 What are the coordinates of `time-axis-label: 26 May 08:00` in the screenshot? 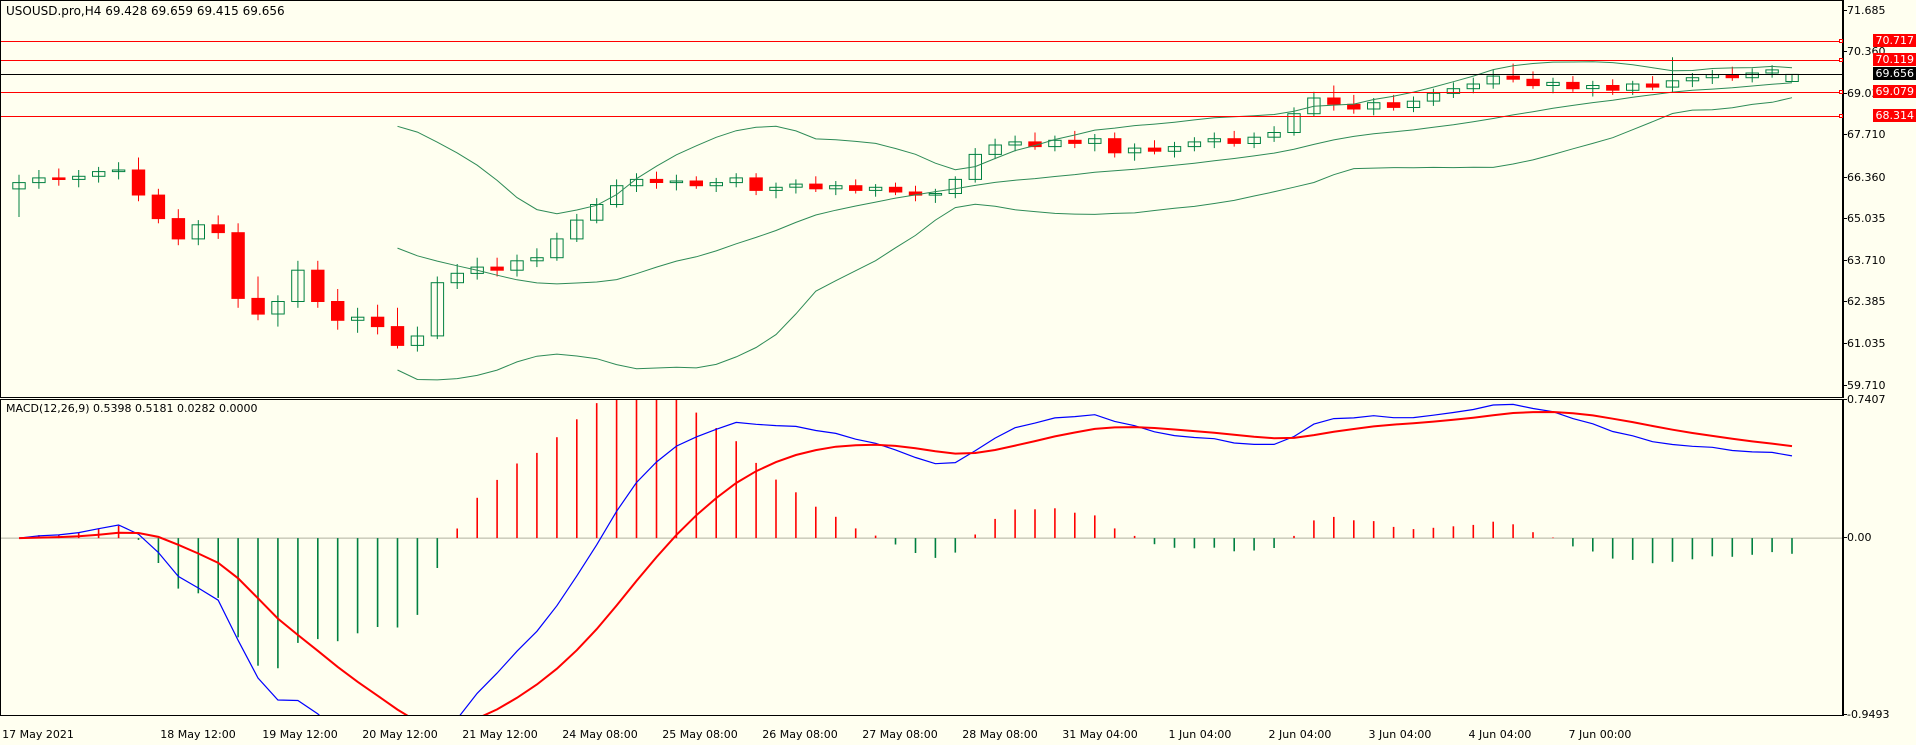 It's located at (800, 734).